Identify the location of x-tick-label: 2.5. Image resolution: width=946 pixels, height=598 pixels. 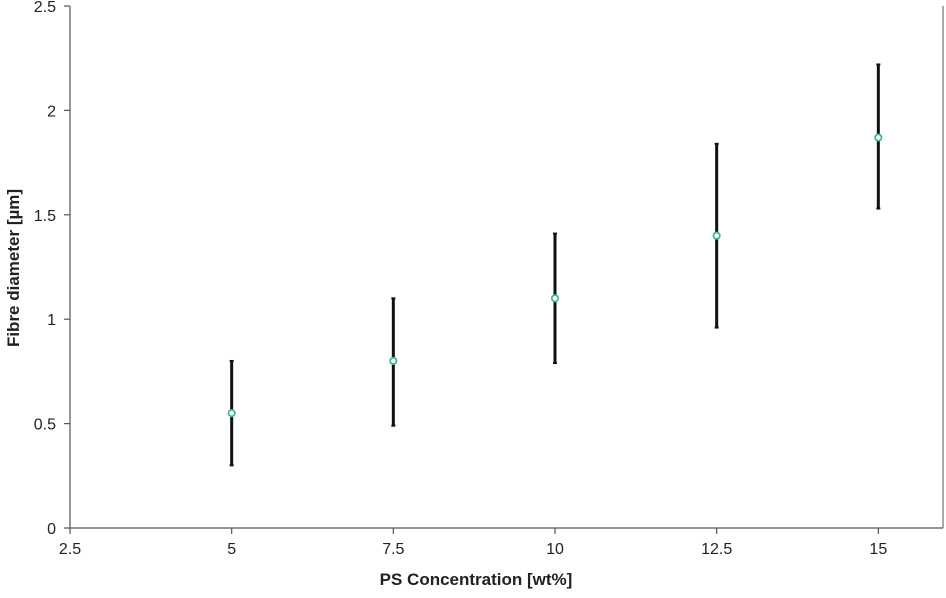
(70, 549).